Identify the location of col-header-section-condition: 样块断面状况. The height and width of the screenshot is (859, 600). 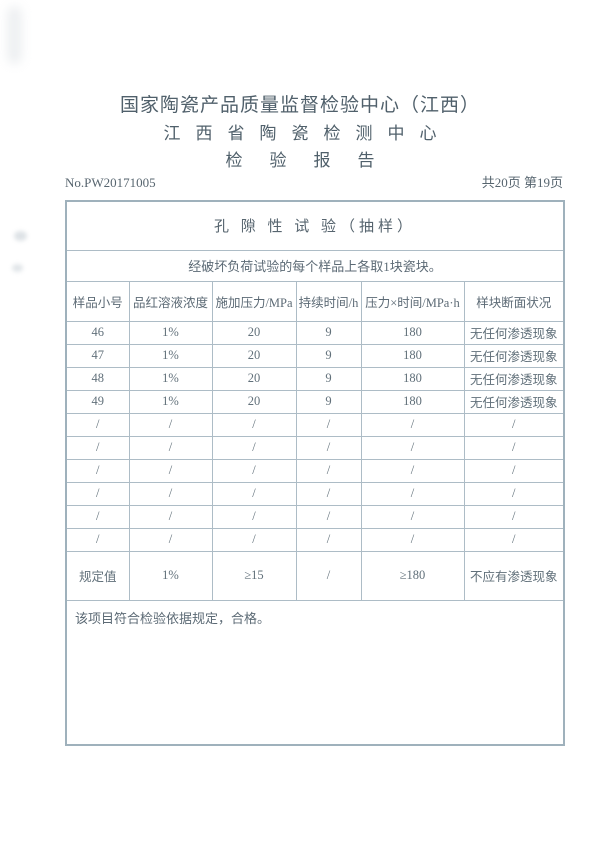
(514, 301).